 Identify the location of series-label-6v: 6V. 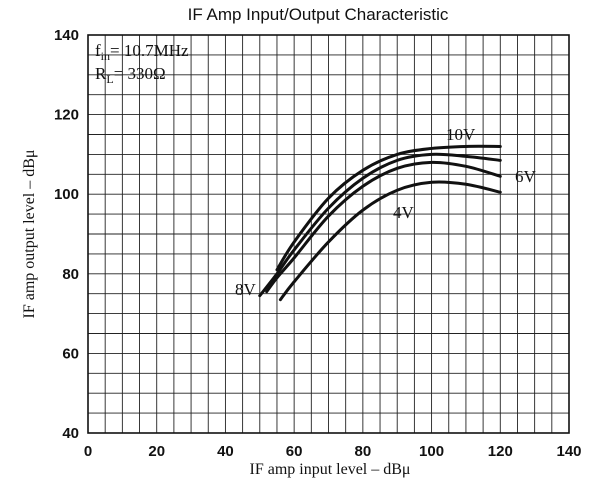
(526, 176).